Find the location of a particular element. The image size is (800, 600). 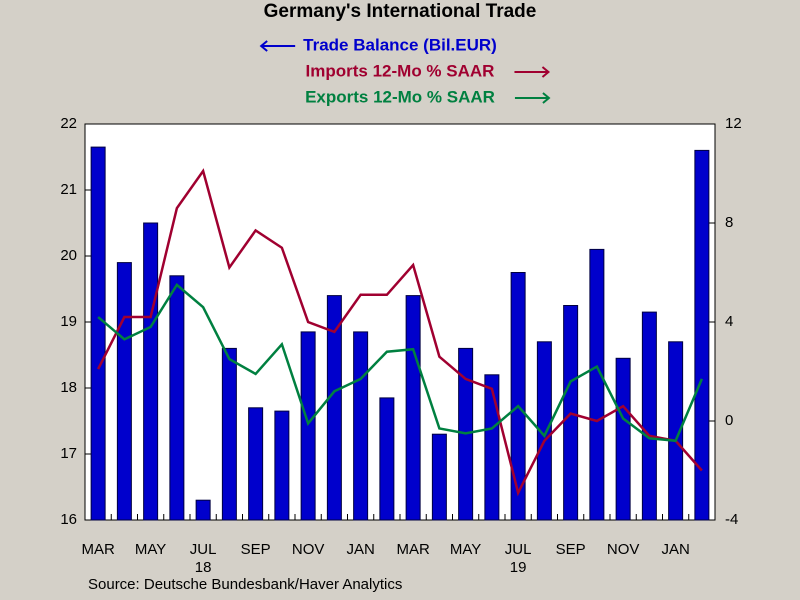

x-tick-label-line: 18 is located at coordinates (203, 567).